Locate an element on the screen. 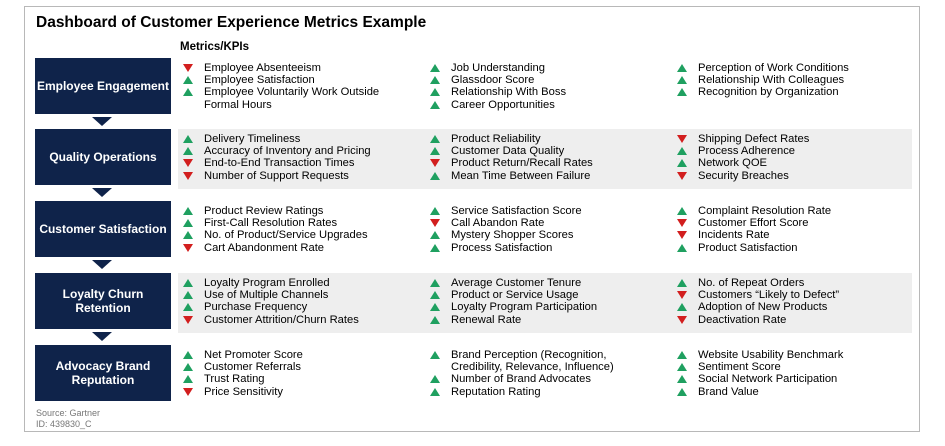 Image resolution: width=945 pixels, height=446 pixels. metric-label: Use of Multiple Channels is located at coordinates (266, 295).